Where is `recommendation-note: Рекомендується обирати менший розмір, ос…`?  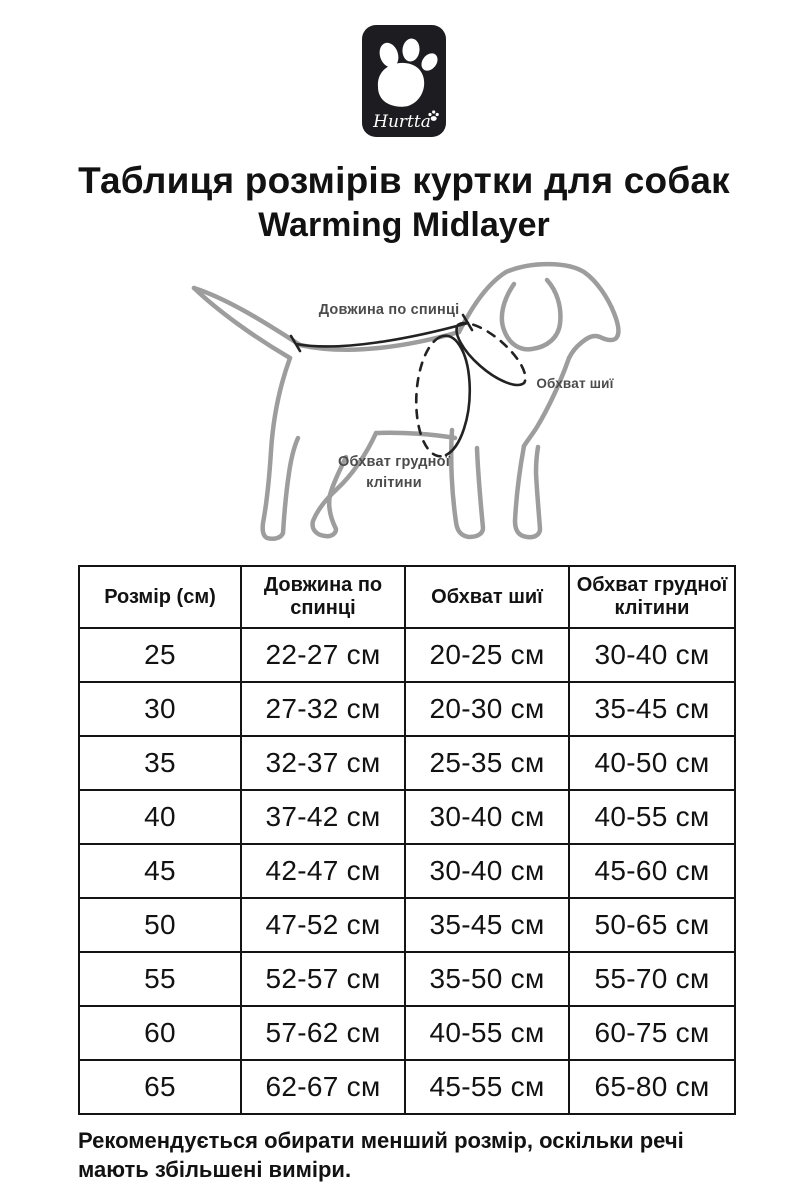 recommendation-note: Рекомендується обирати менший розмір, ос… is located at coordinates (381, 1155).